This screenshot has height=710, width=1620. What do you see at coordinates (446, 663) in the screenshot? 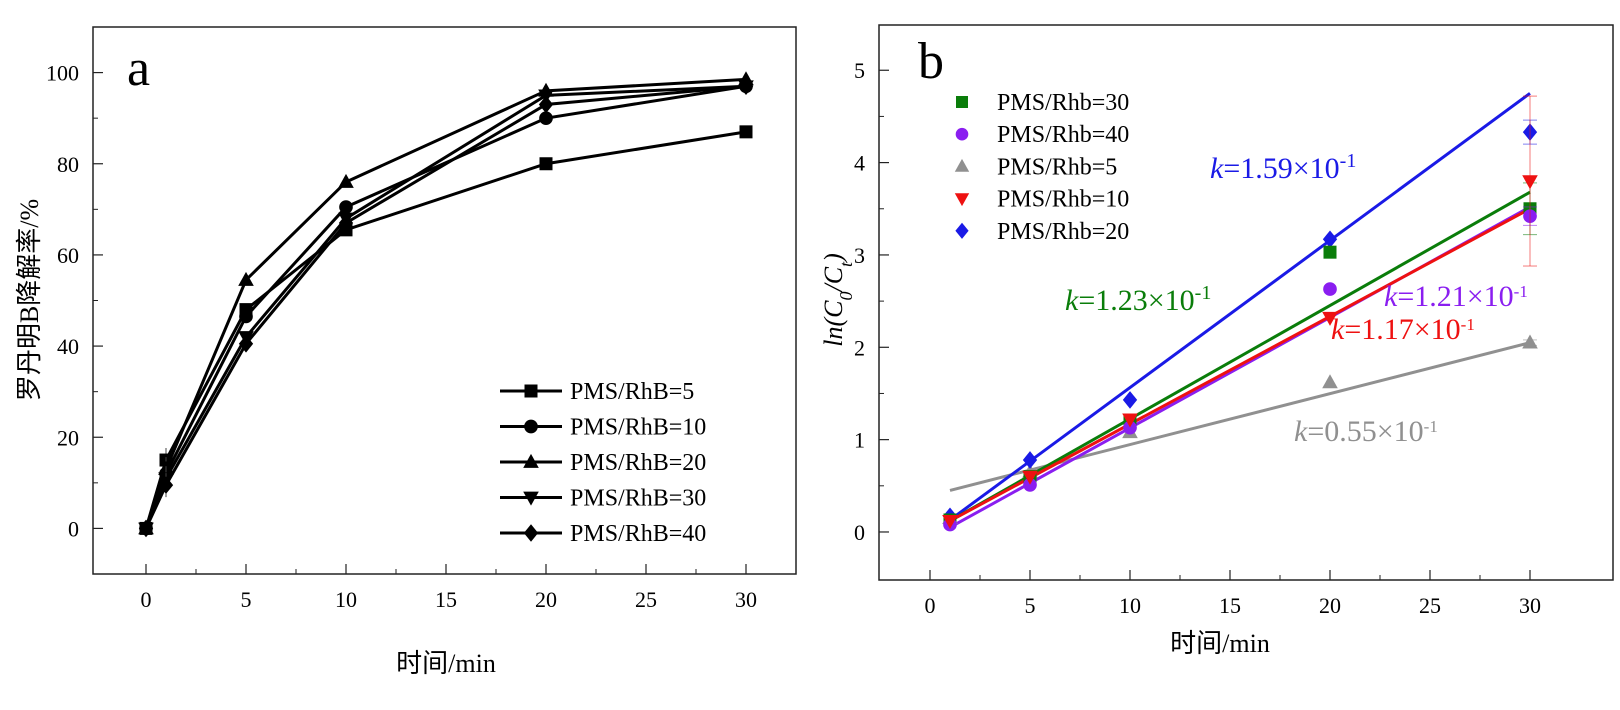
I see `x-axis-title-a: 时间/min` at bounding box center [446, 663].